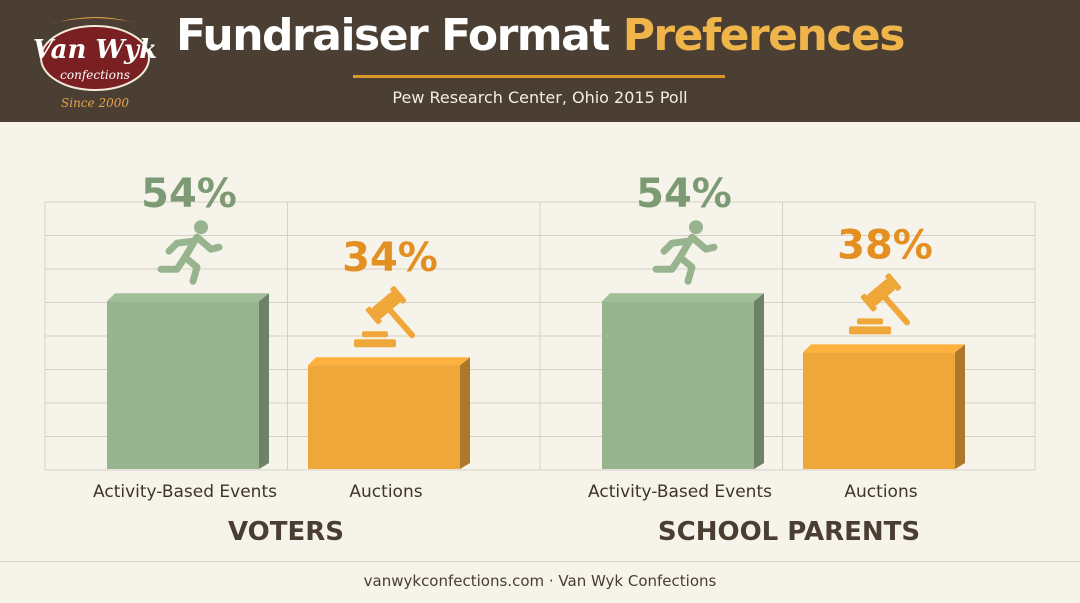  I want to click on logo-brand-top: Van Wyk, so click(95, 50).